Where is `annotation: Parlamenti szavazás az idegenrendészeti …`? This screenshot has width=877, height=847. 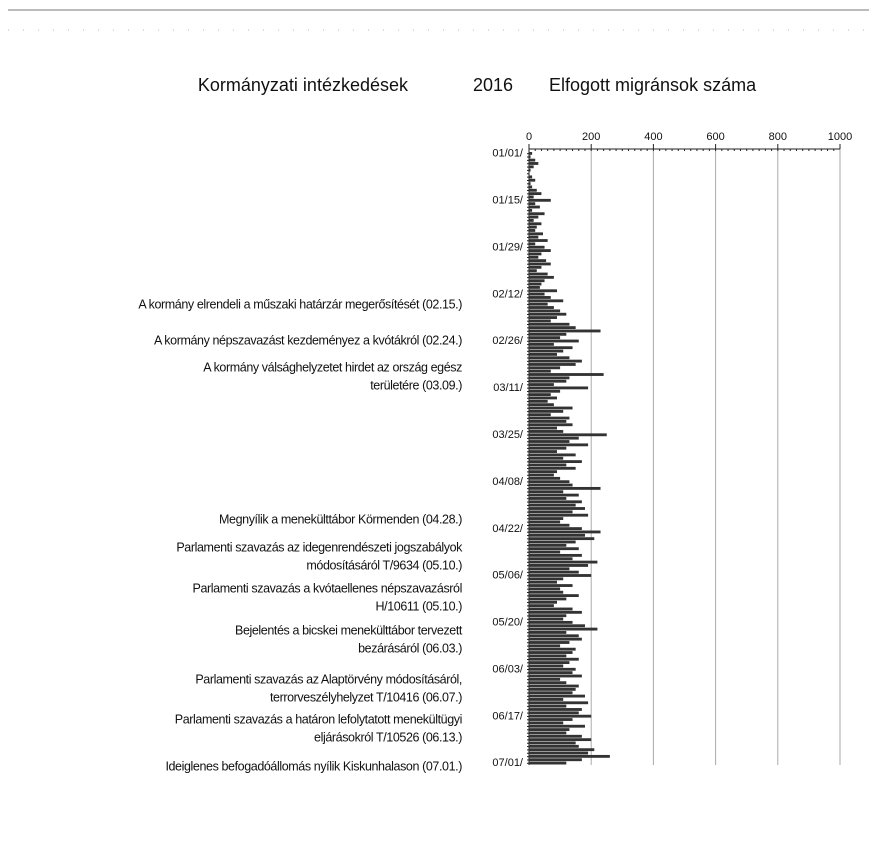 annotation: Parlamenti szavazás az idegenrendészeti … is located at coordinates (319, 547).